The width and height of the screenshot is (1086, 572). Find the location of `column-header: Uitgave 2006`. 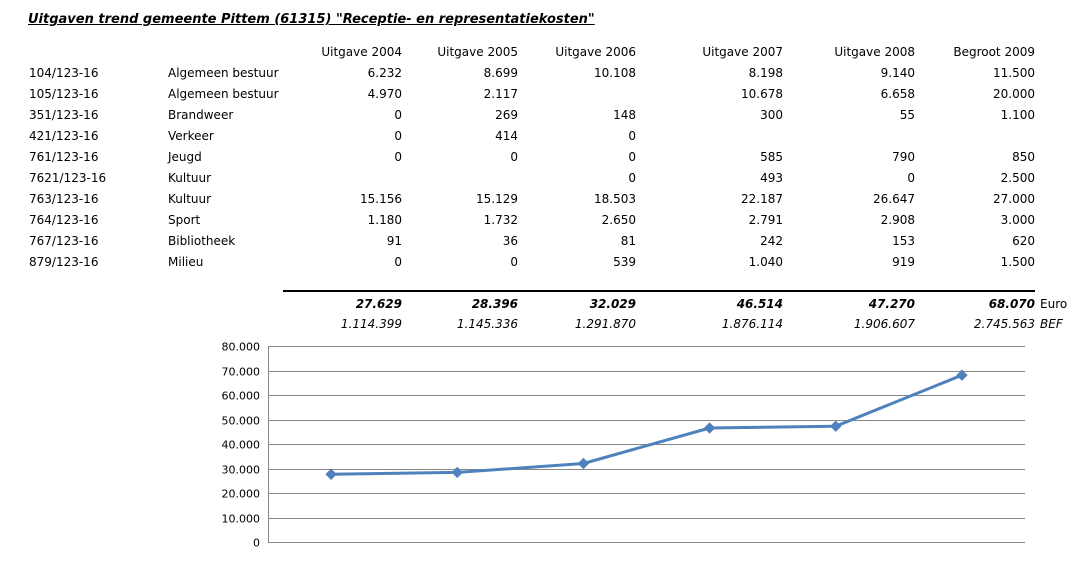

column-header: Uitgave 2006 is located at coordinates (595, 52).